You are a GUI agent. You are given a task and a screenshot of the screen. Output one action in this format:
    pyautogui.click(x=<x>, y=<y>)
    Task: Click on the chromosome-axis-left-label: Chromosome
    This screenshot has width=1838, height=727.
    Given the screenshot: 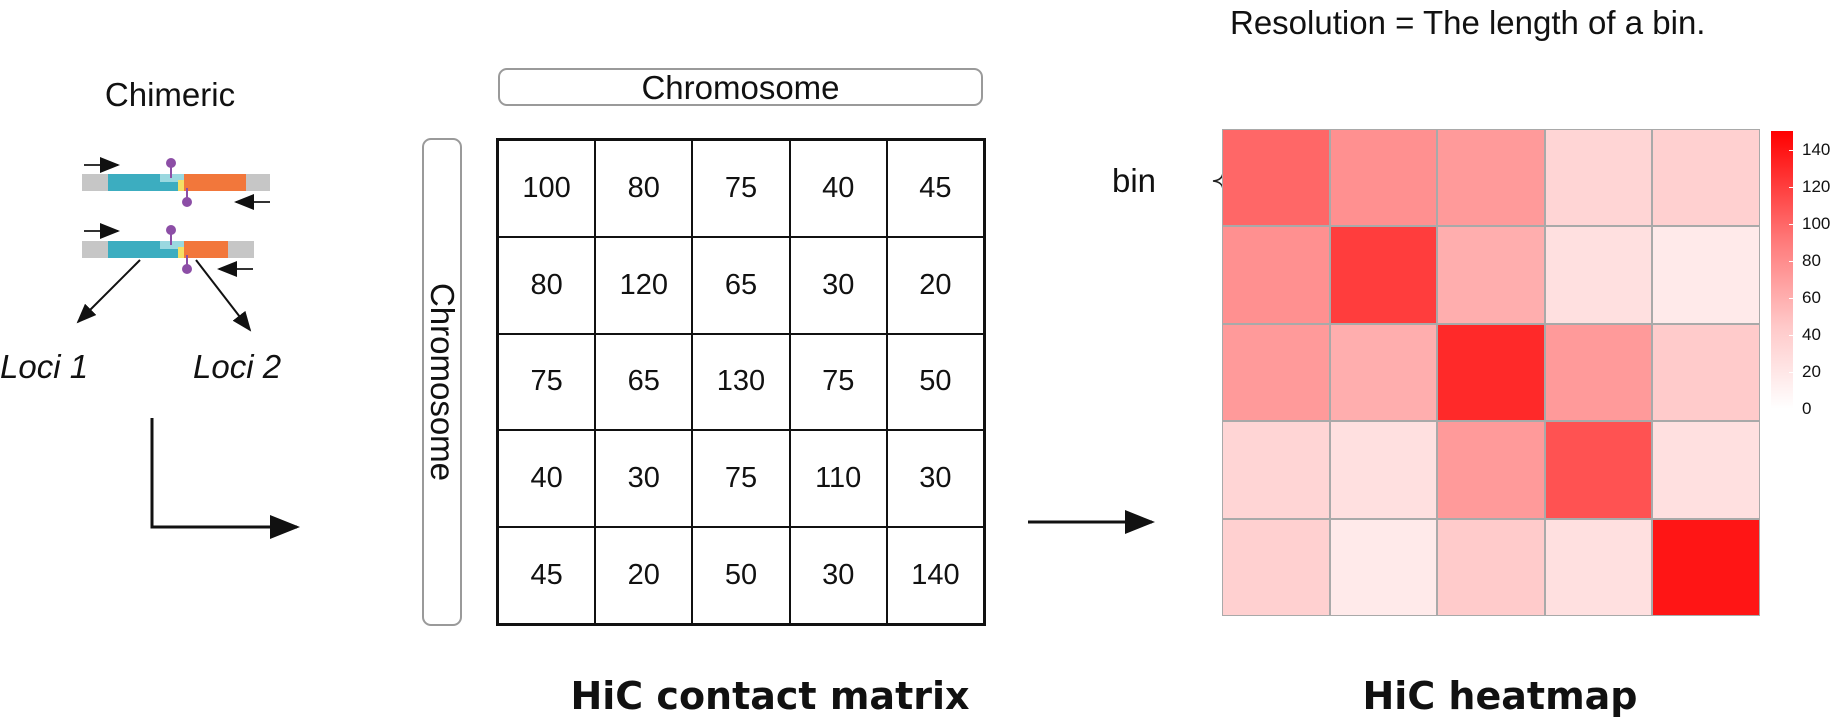 What is the action you would take?
    pyautogui.click(x=442, y=382)
    